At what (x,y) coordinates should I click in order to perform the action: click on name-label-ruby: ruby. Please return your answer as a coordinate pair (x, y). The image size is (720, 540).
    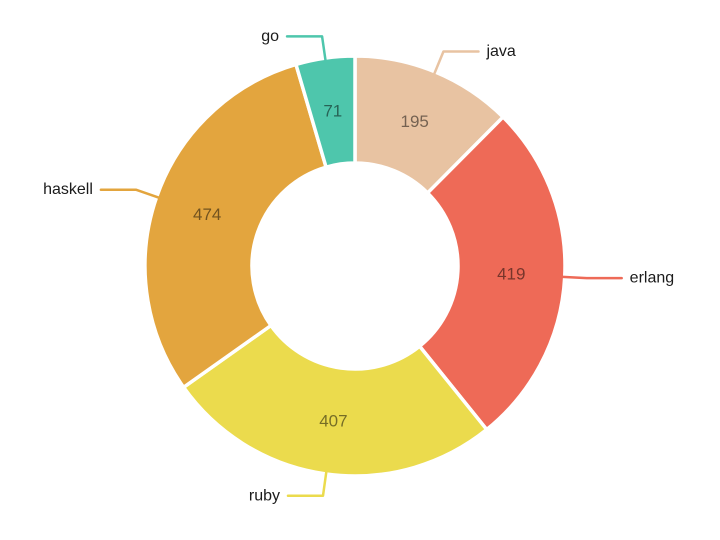
    Looking at the image, I should click on (264, 495).